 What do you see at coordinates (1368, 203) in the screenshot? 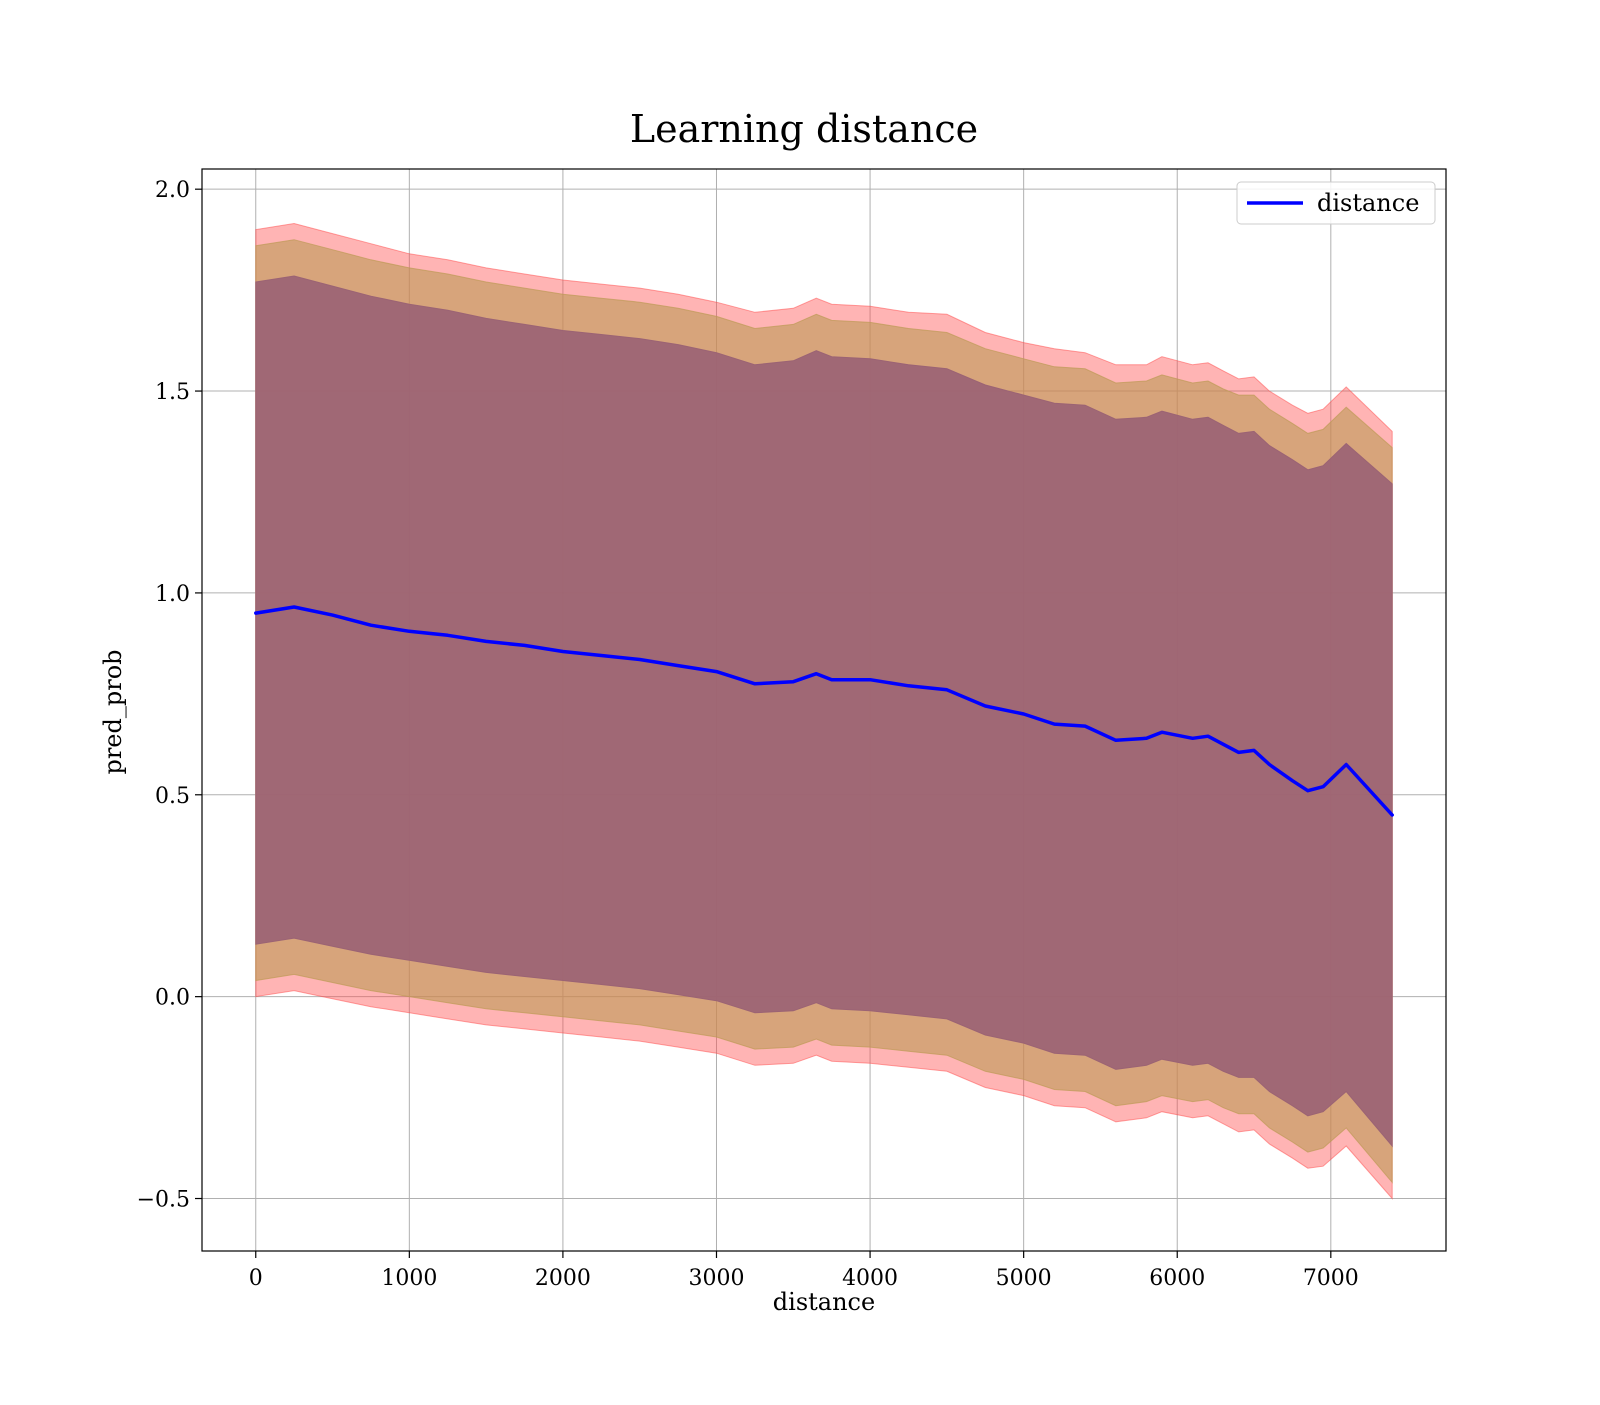
I see `legend-label: distance` at bounding box center [1368, 203].